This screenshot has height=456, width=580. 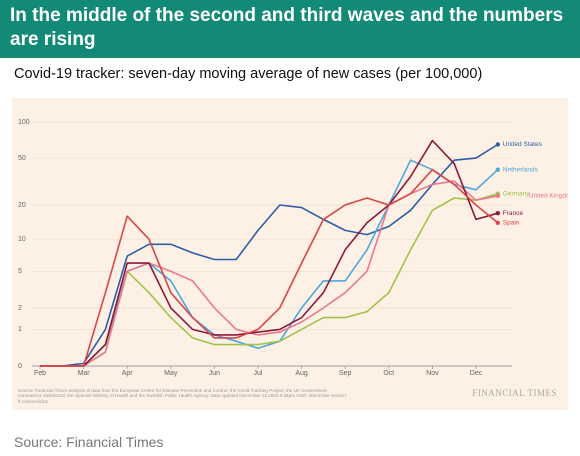 I want to click on x-tick-label: Jul, so click(x=258, y=373).